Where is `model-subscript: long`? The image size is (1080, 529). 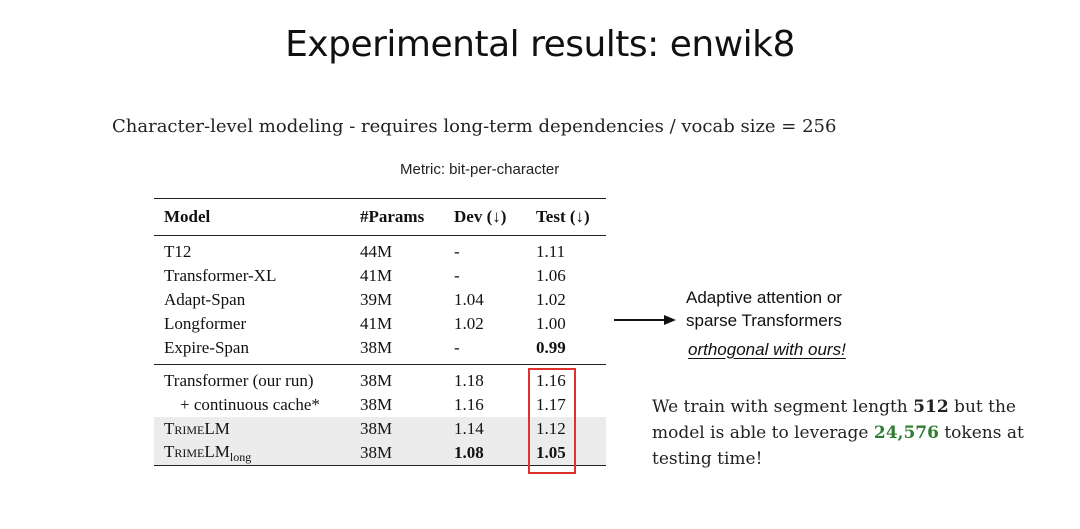 model-subscript: long is located at coordinates (240, 456).